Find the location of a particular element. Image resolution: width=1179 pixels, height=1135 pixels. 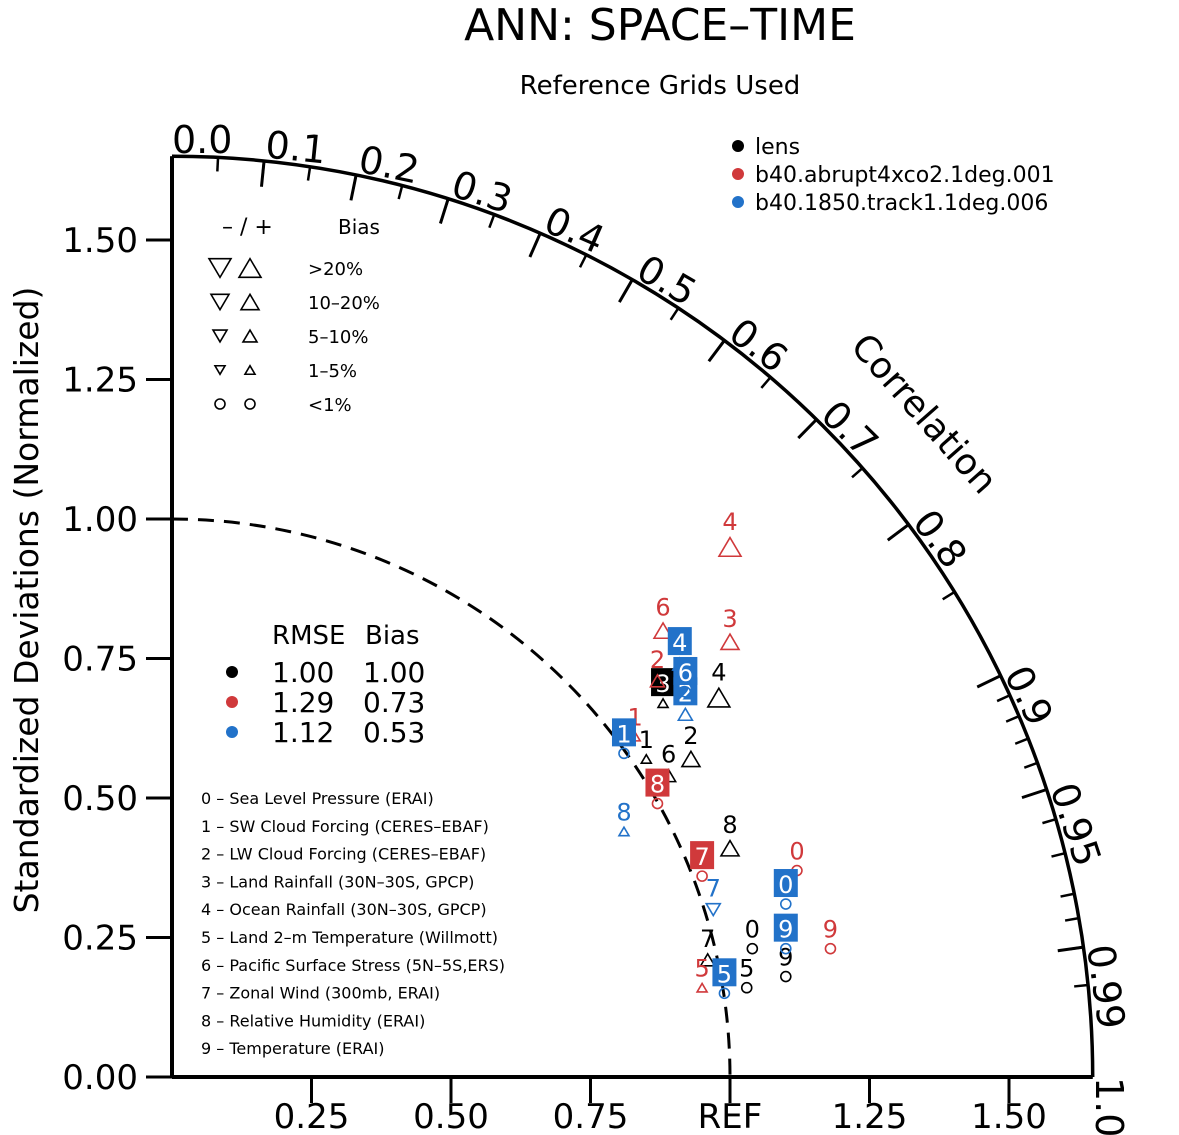

rmse-legend-bias: 1.00 is located at coordinates (394, 672).